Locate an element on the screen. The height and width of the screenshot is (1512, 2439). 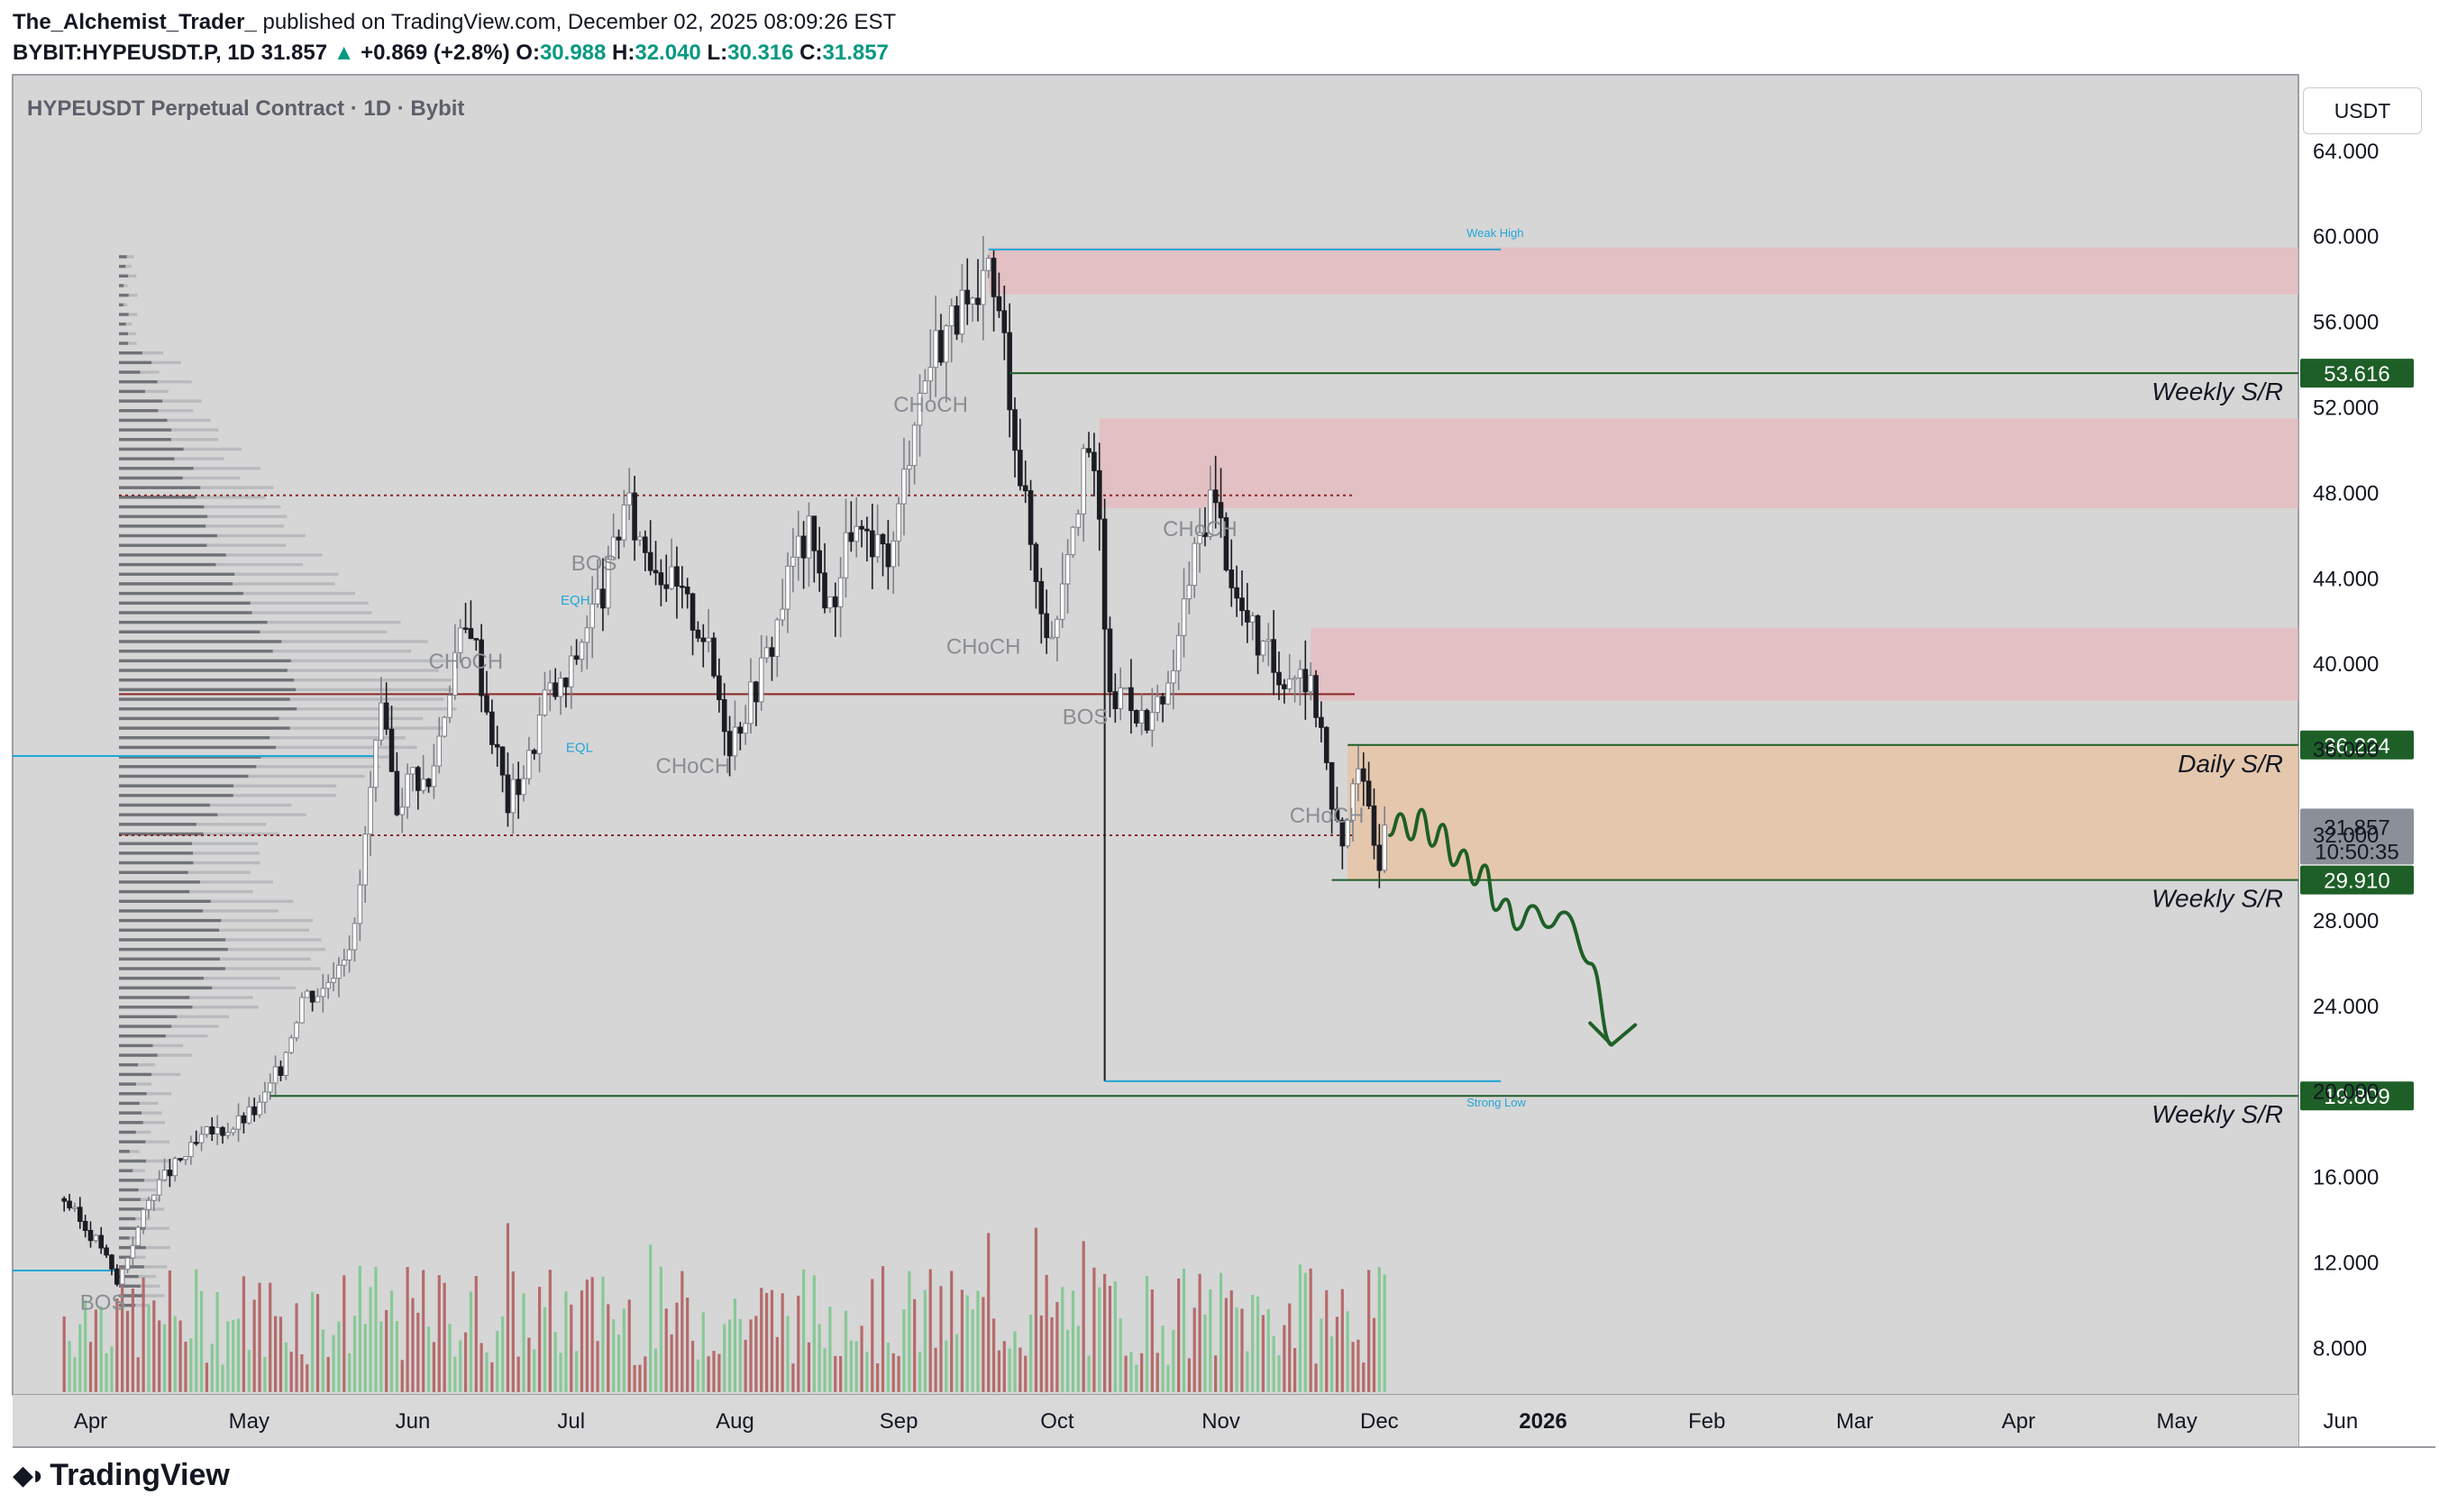
tradingview-logo: ◆◗ TradingView is located at coordinates (122, 1475).